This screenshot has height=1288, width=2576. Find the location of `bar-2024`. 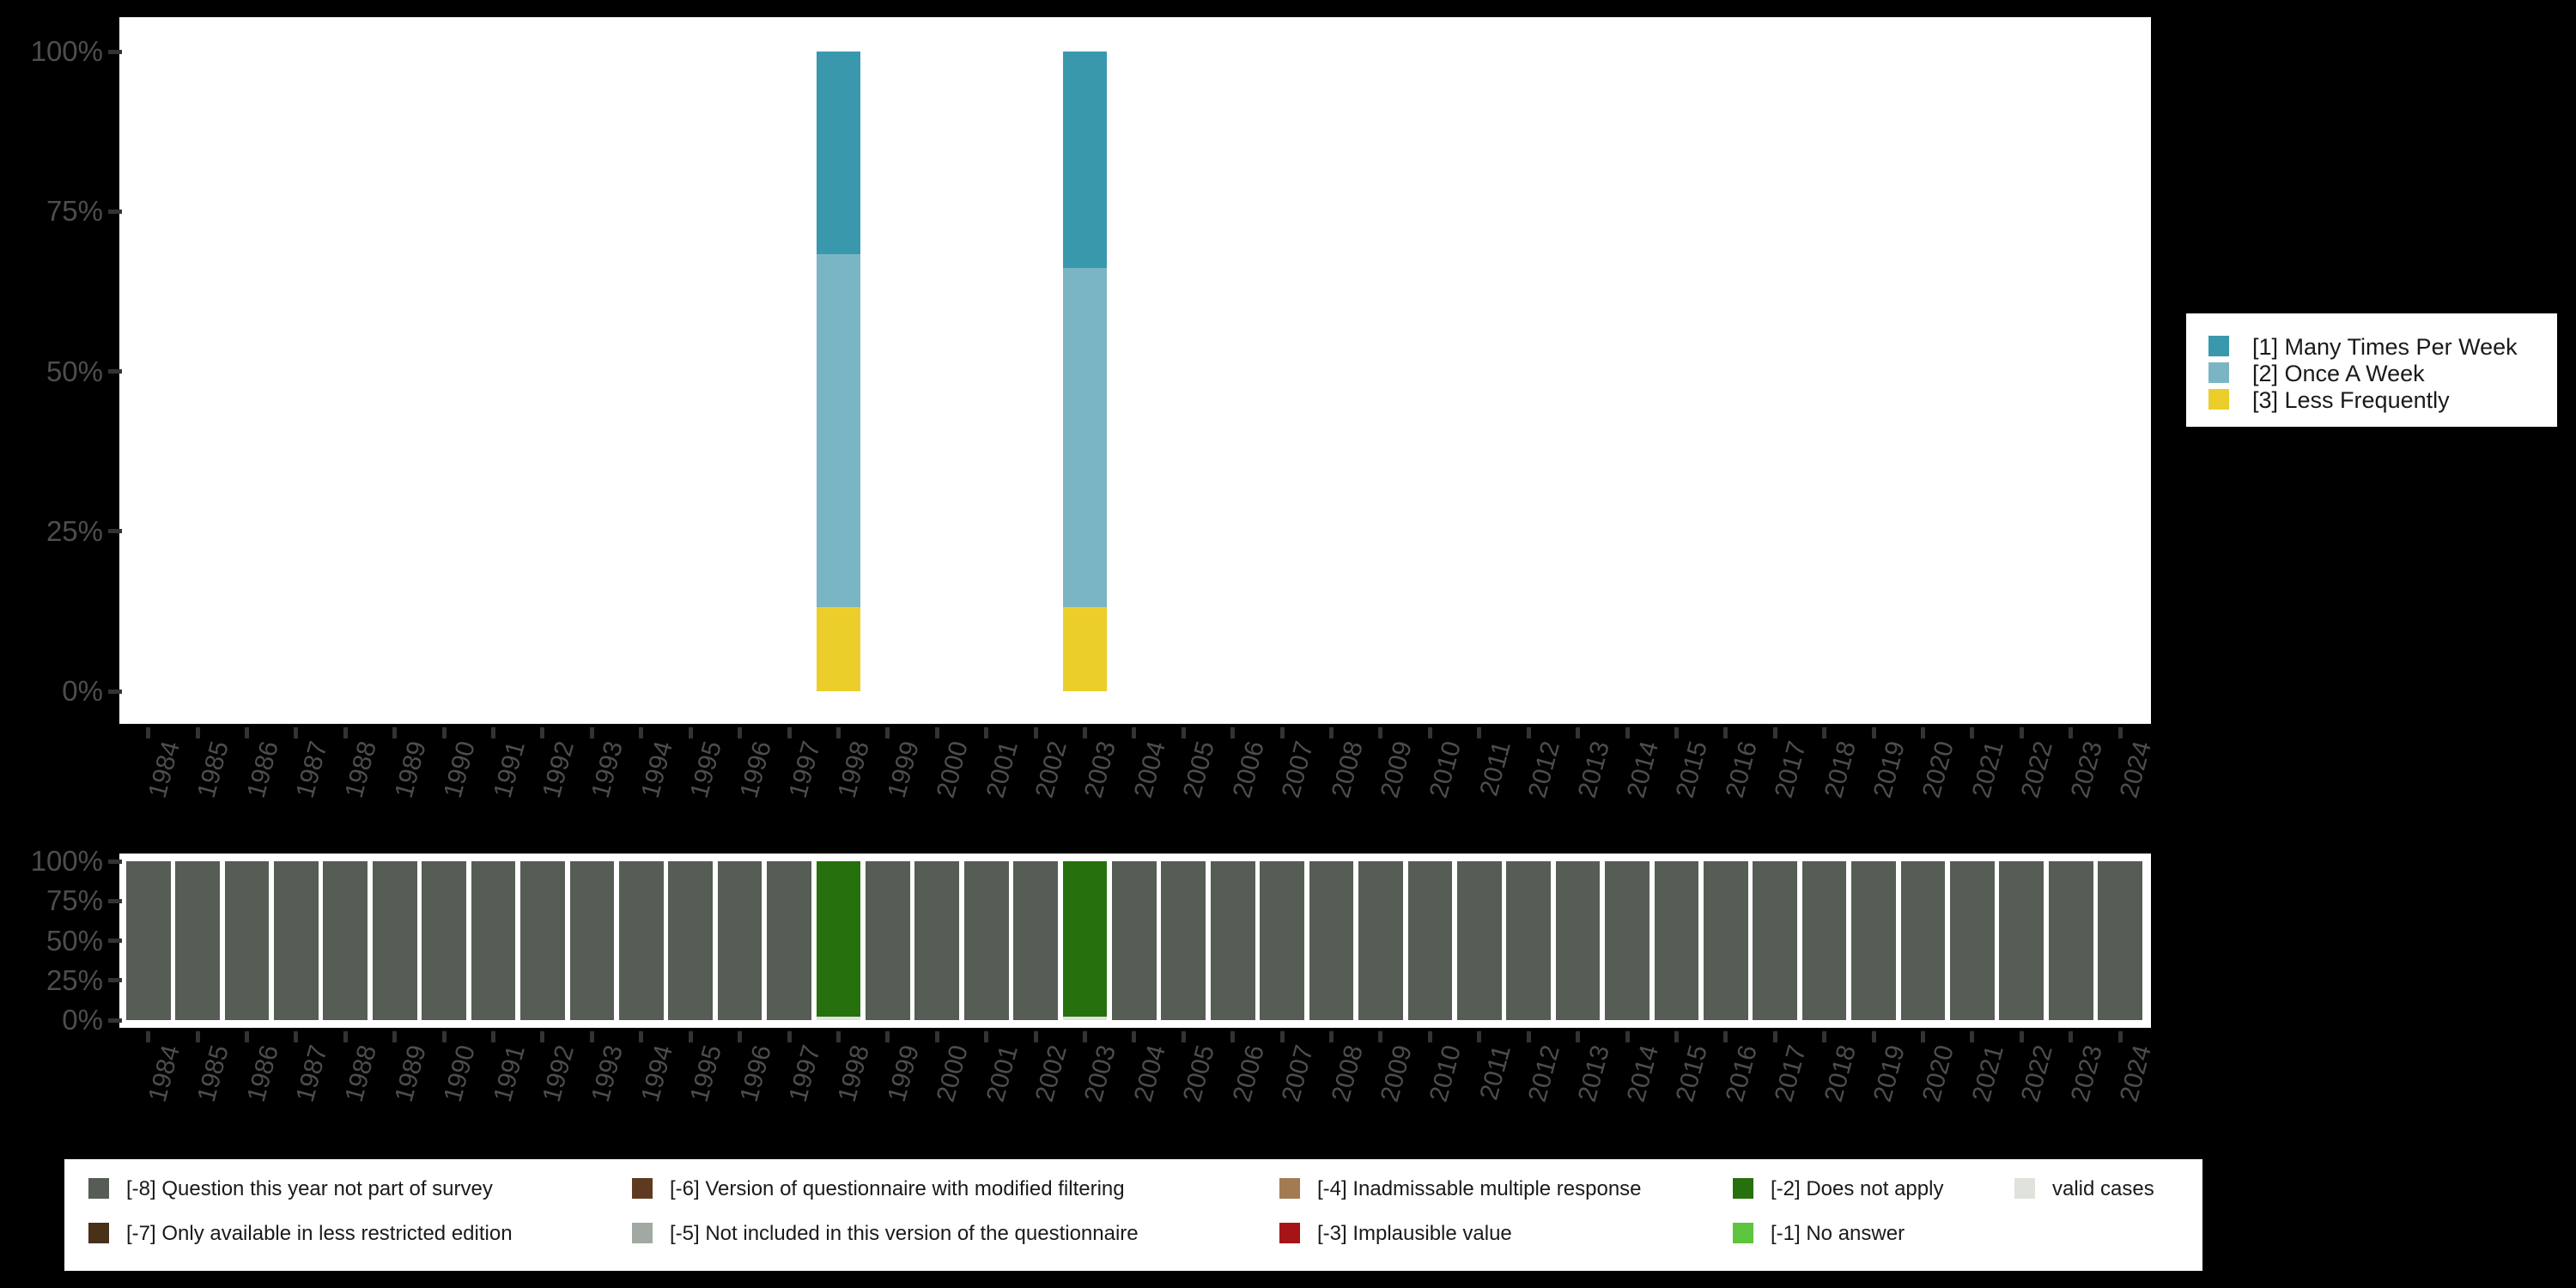

bar-2024 is located at coordinates (2120, 940).